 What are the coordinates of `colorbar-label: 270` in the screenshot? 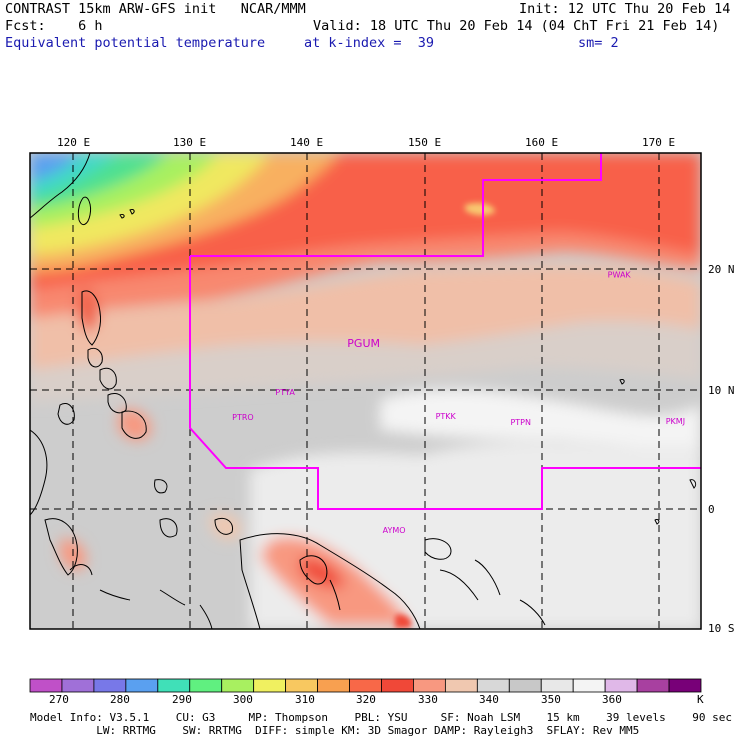 It's located at (59, 699).